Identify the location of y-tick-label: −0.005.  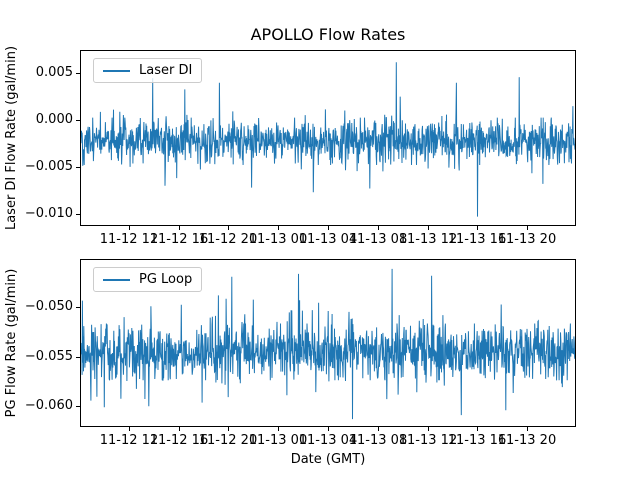
(48, 166).